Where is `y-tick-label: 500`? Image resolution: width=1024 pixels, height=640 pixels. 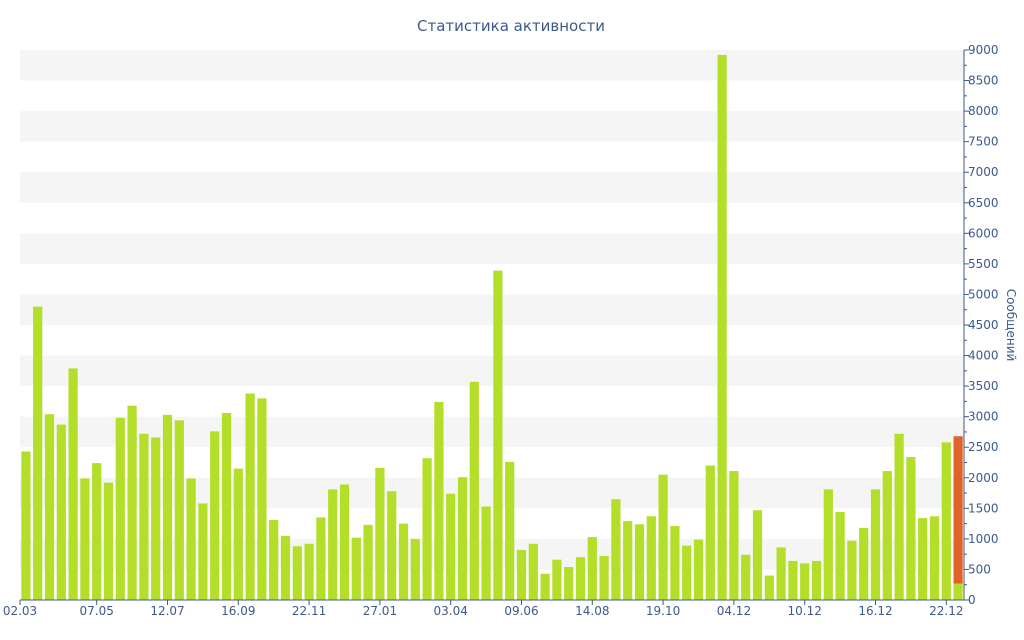 y-tick-label: 500 is located at coordinates (979, 569).